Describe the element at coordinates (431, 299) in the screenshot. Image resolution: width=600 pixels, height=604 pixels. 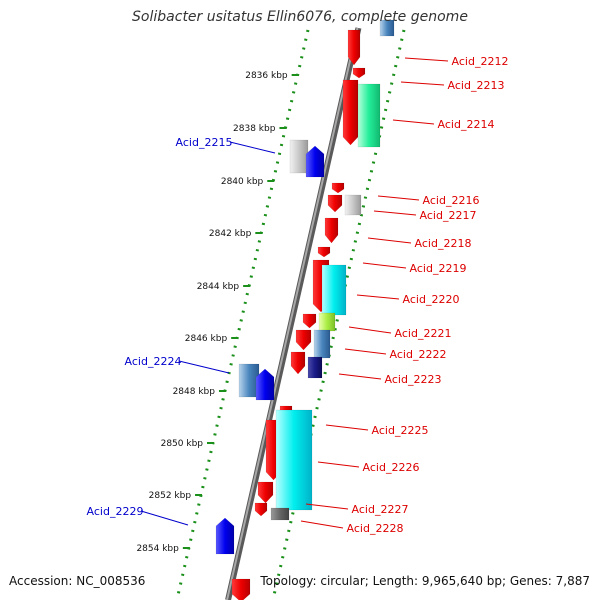
I see `gene-label-acid-2220: Acid_2220` at that location.